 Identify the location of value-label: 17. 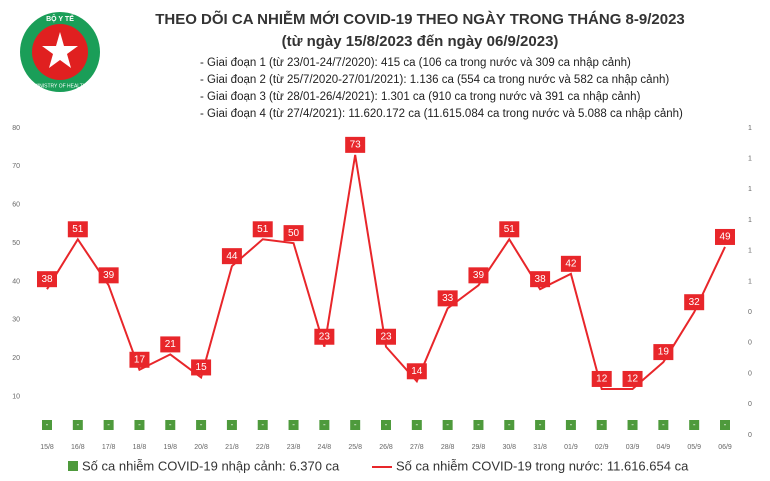
(140, 359).